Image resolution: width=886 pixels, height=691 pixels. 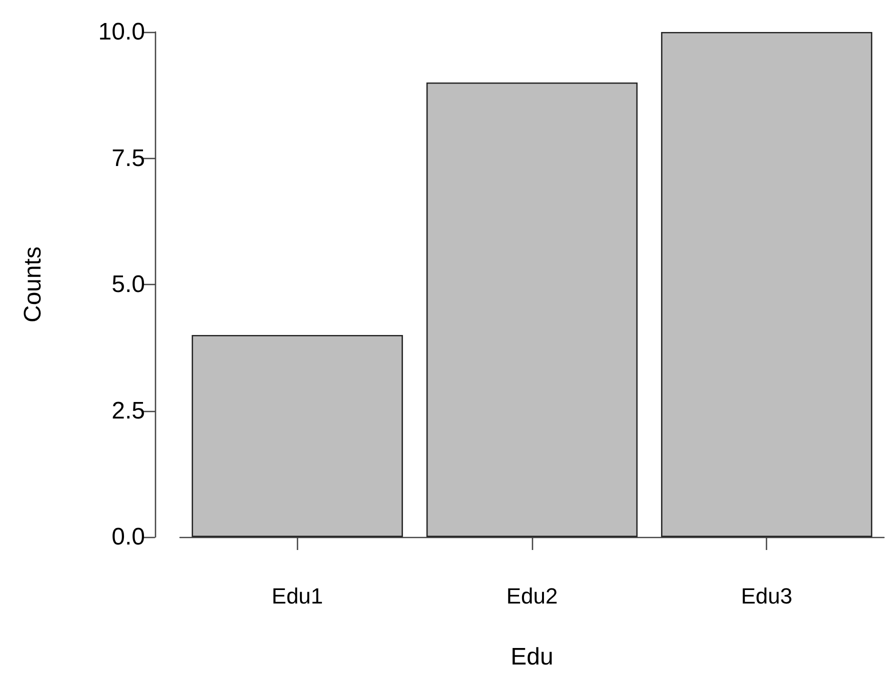 What do you see at coordinates (128, 284) in the screenshot?
I see `y-tick-label: 5.0` at bounding box center [128, 284].